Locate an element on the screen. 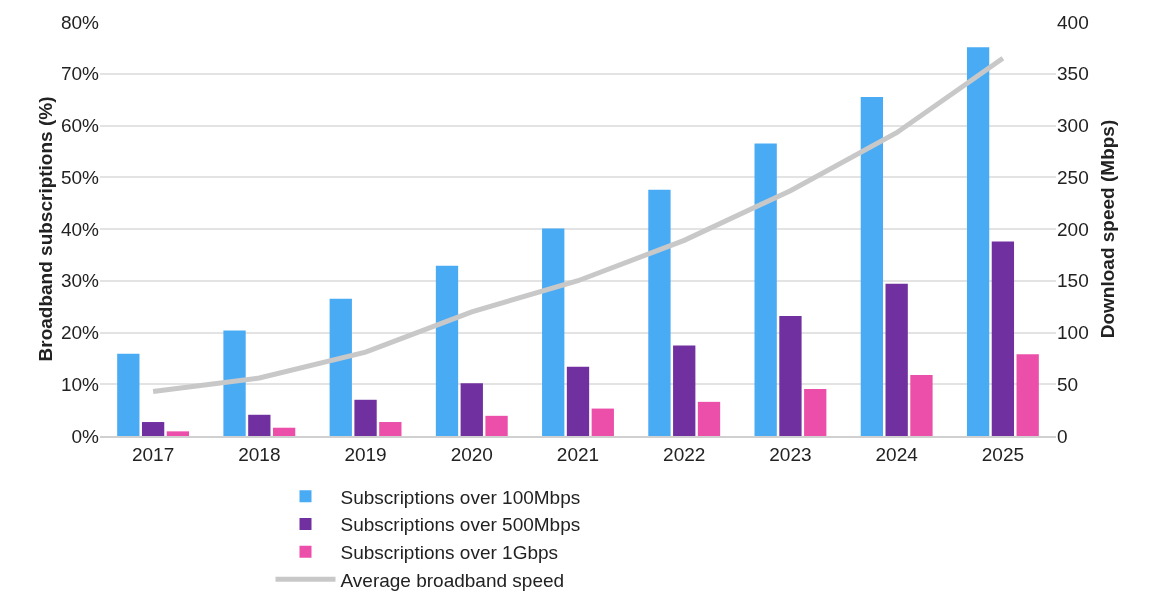 The image size is (1156, 610). x-tick-label: 2019 is located at coordinates (365, 454).